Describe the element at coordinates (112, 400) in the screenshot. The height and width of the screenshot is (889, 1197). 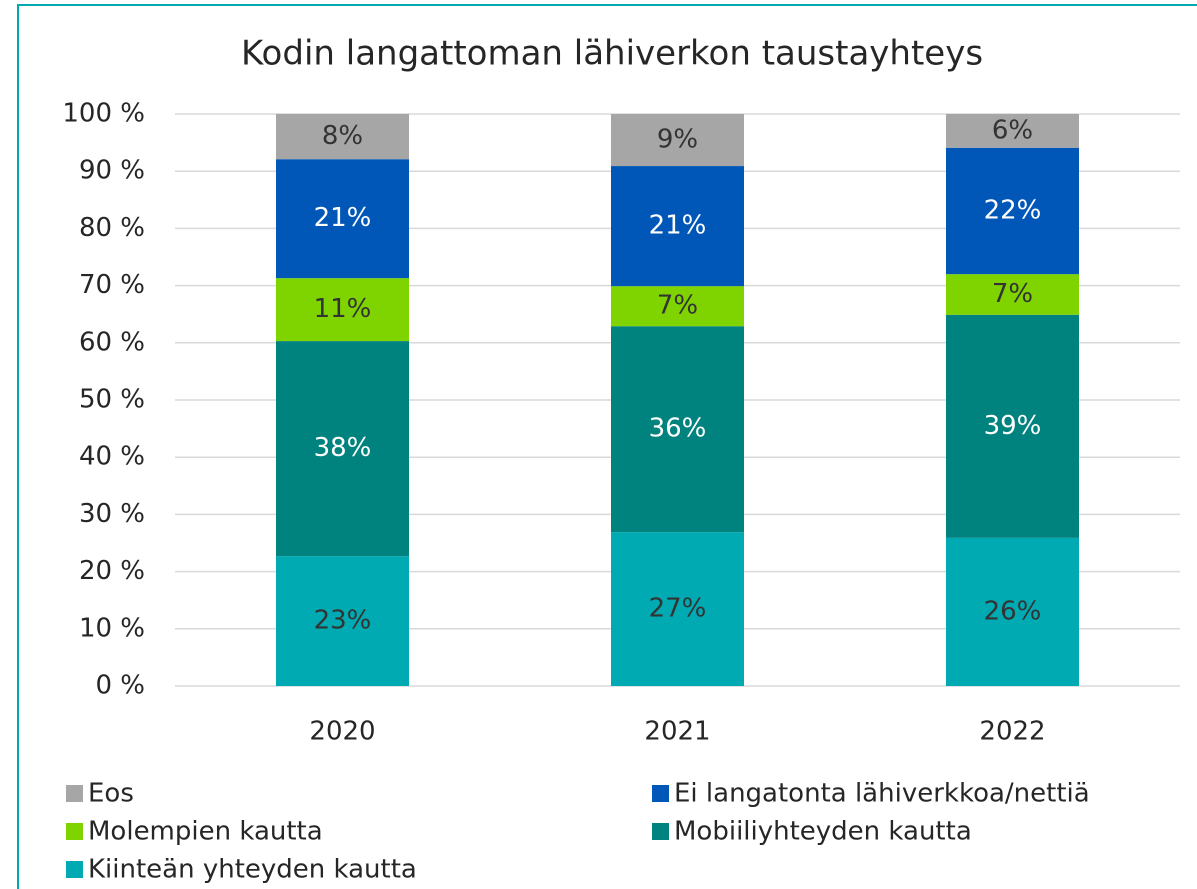
I see `y-tick-label: 50 %` at that location.